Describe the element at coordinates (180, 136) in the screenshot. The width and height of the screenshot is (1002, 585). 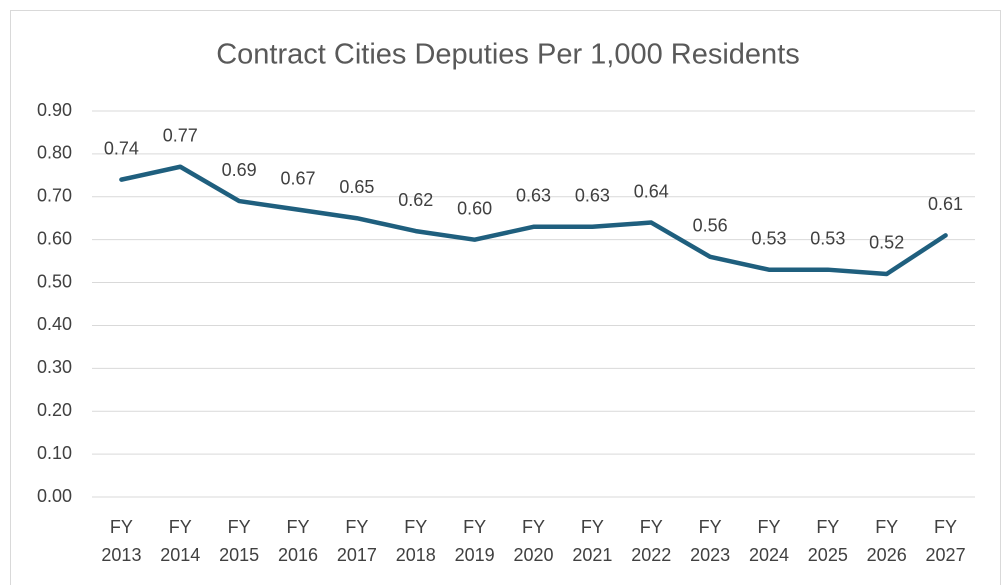
I see `data-label: 0.77` at that location.